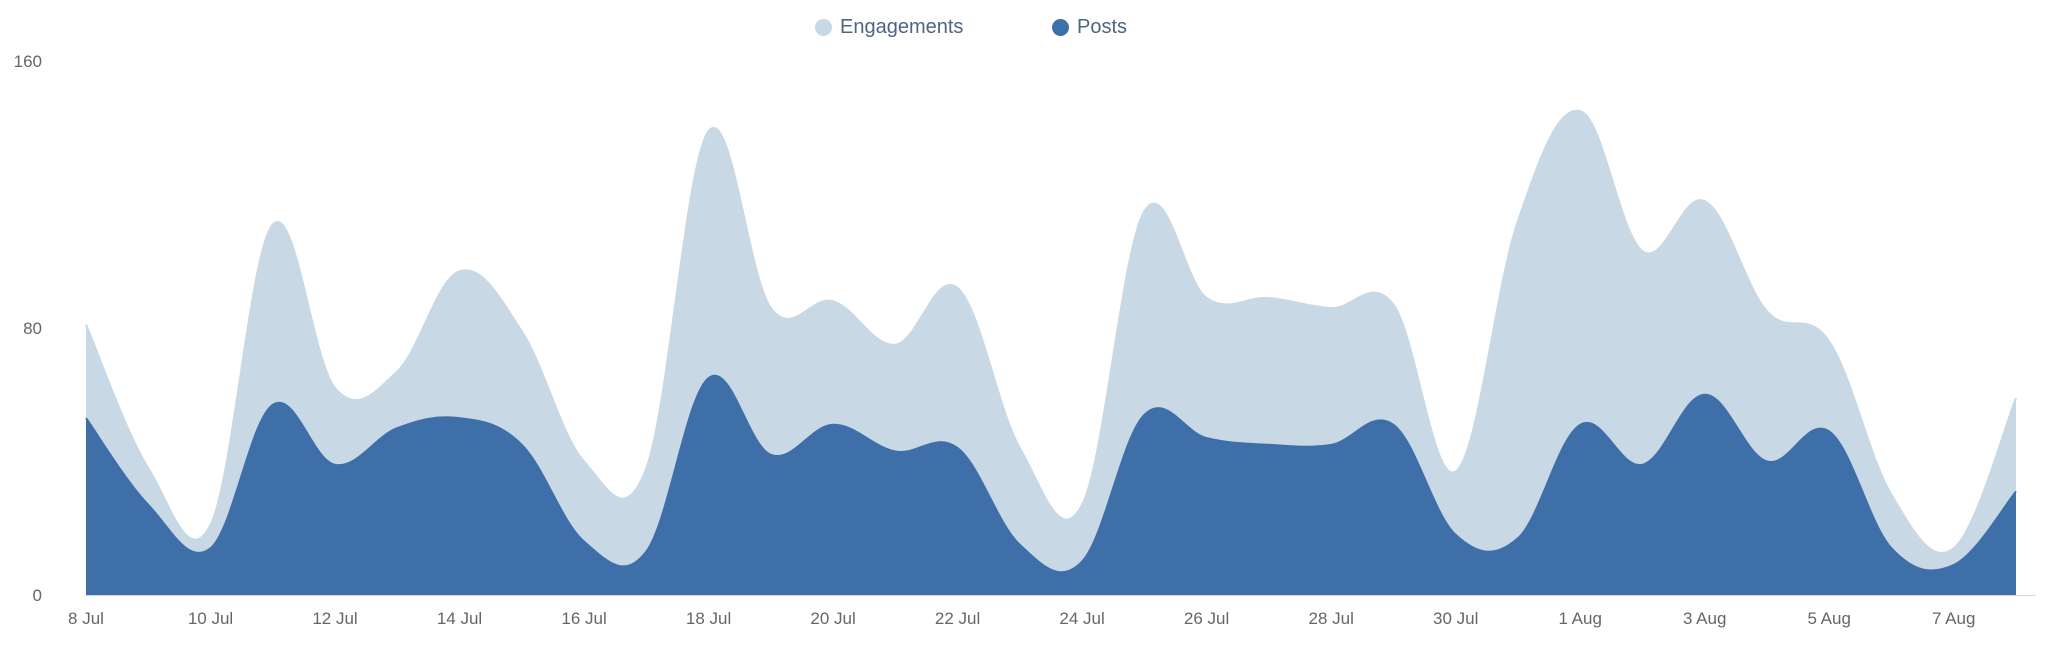 The image size is (2048, 654). What do you see at coordinates (459, 618) in the screenshot?
I see `x-tick-label: 14 Jul` at bounding box center [459, 618].